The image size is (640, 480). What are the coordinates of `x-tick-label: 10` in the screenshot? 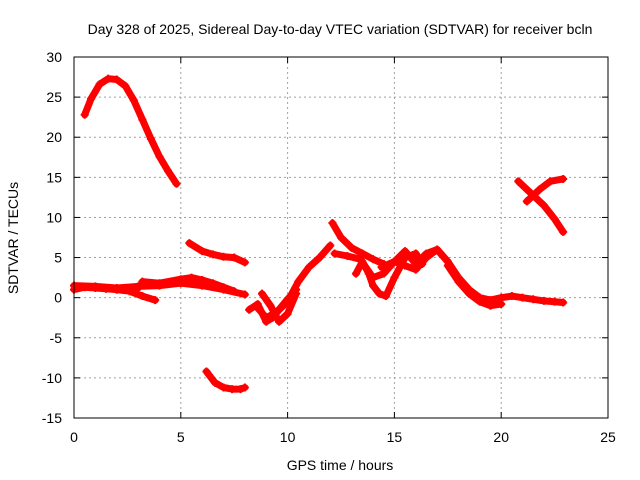 It's located at (288, 437).